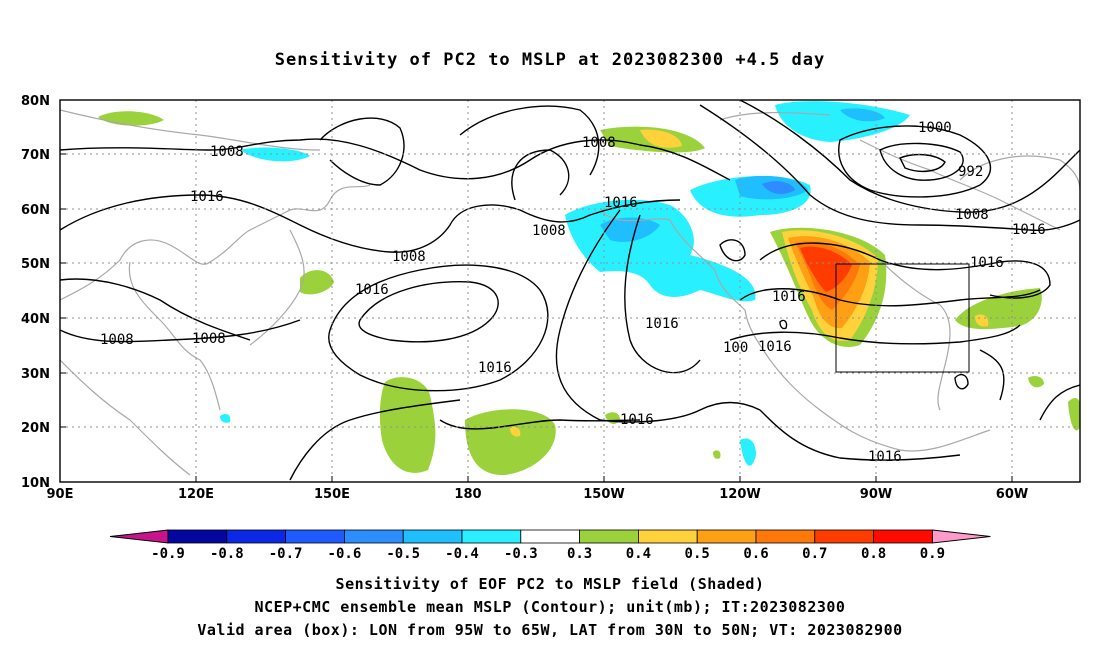 This screenshot has width=1100, height=650. What do you see at coordinates (35, 101) in the screenshot?
I see `lat-tick-label: 80N` at bounding box center [35, 101].